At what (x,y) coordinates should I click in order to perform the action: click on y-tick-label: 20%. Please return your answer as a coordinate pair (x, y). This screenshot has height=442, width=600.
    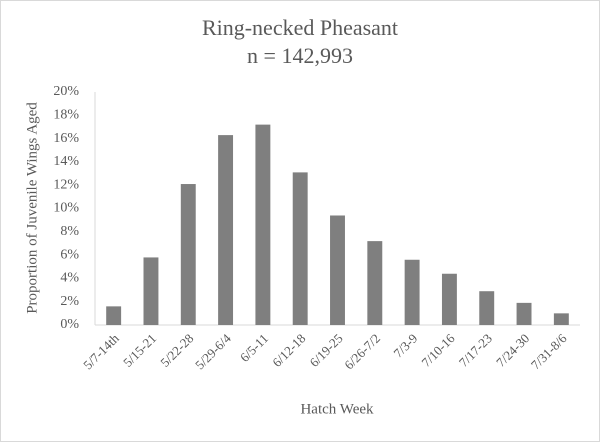
    Looking at the image, I should click on (66, 91).